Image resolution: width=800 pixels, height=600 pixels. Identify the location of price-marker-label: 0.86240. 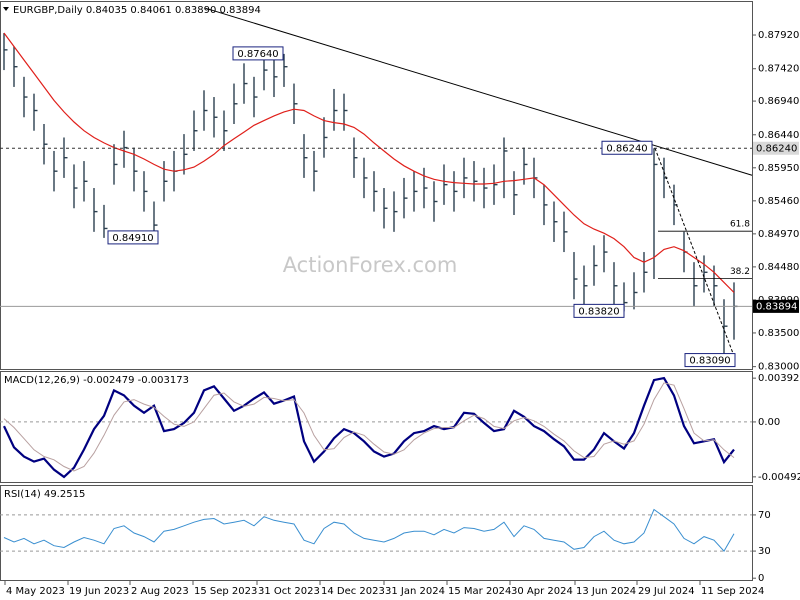
(776, 148).